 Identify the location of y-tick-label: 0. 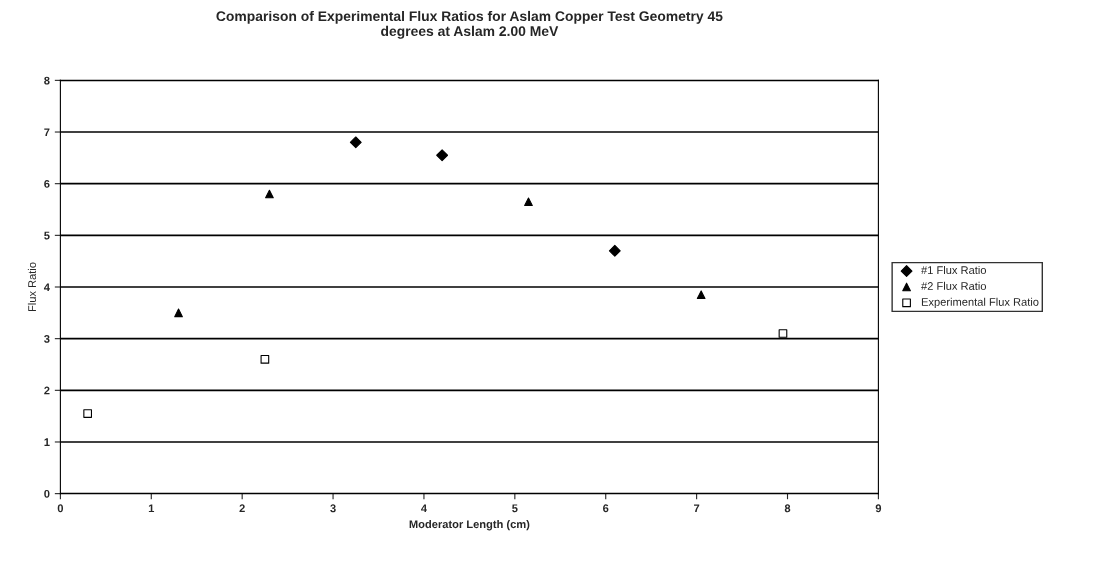
(47, 493).